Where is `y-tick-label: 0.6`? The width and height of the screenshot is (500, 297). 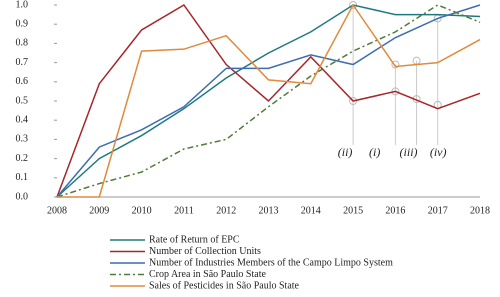
y-tick-label: 0.6 is located at coordinates (22, 81).